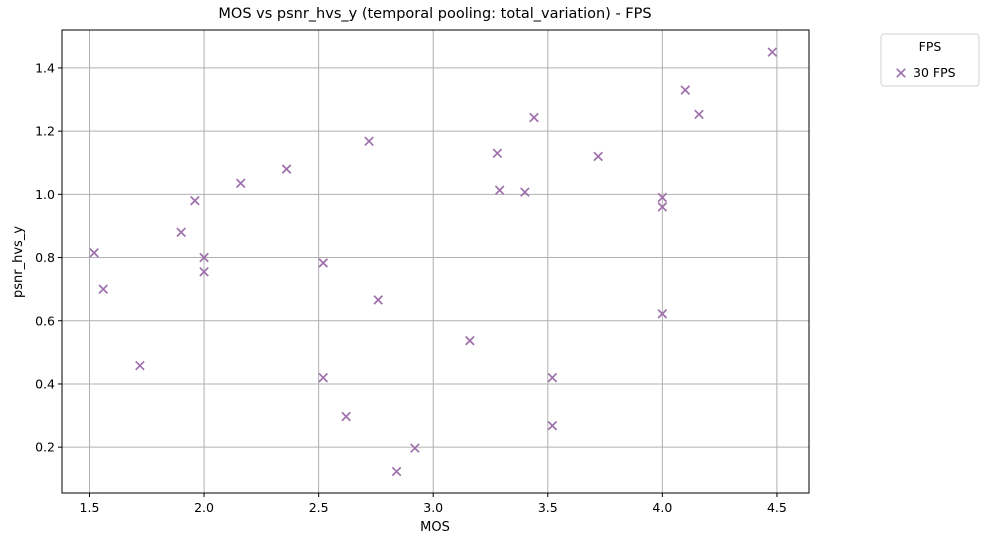  I want to click on legend: FPS 30 FPS, so click(930, 60).